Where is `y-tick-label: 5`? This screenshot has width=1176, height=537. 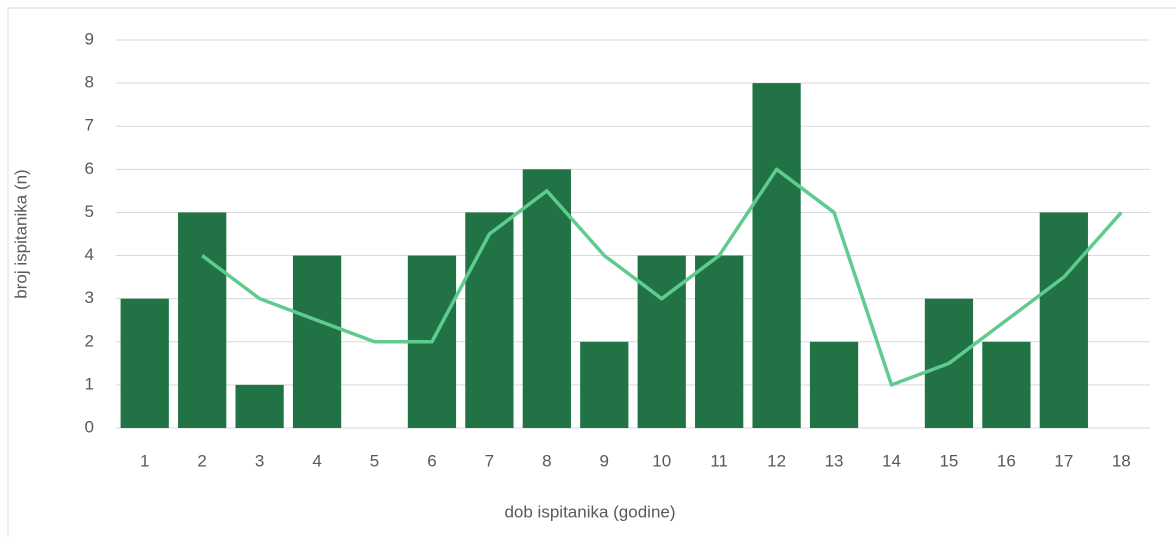
y-tick-label: 5 is located at coordinates (89, 211).